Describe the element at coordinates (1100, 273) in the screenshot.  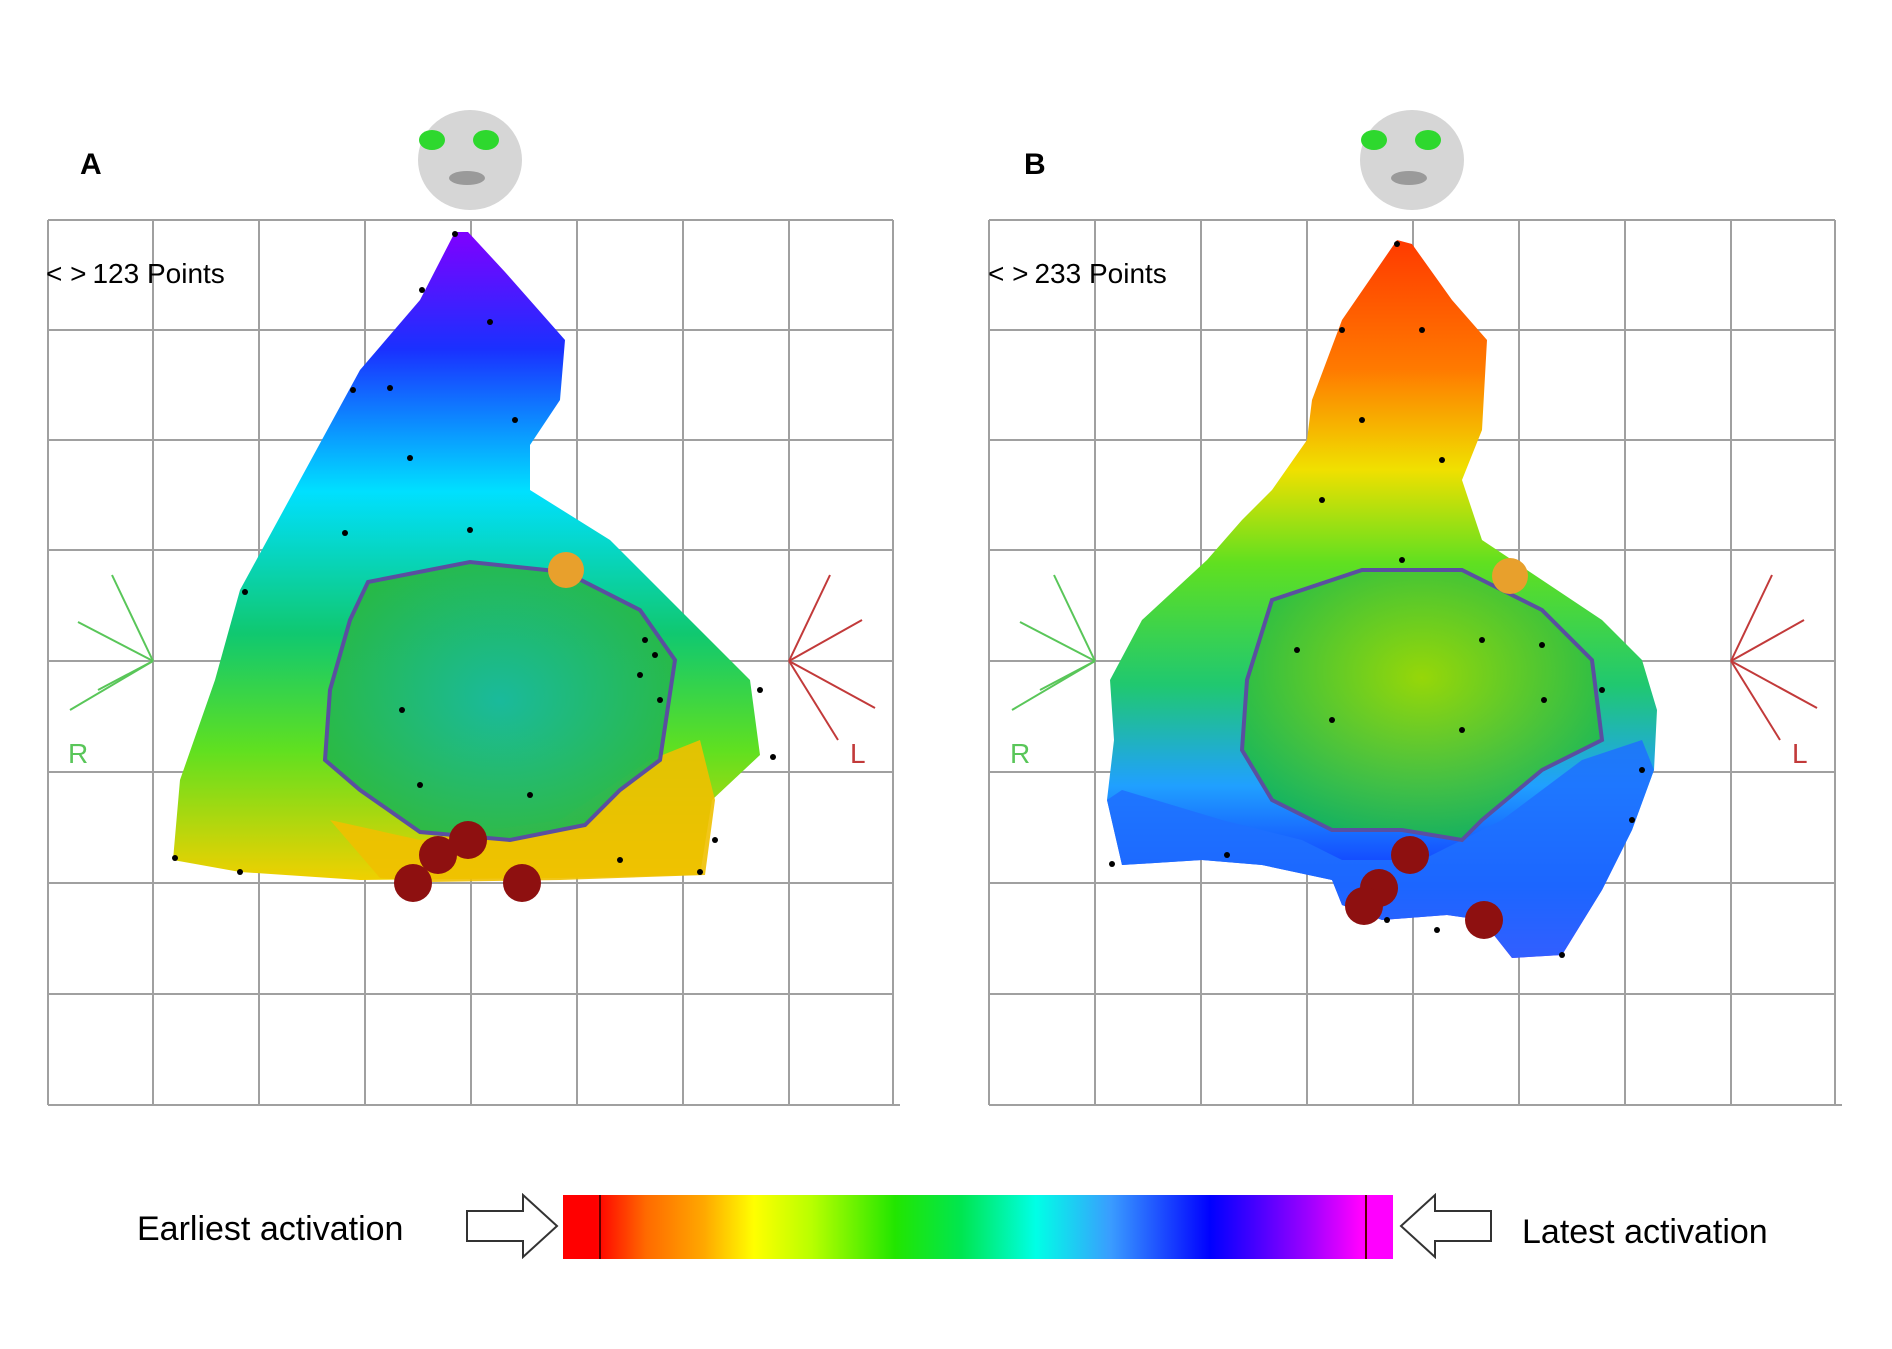
I see `points-count-label: 233 Points` at that location.